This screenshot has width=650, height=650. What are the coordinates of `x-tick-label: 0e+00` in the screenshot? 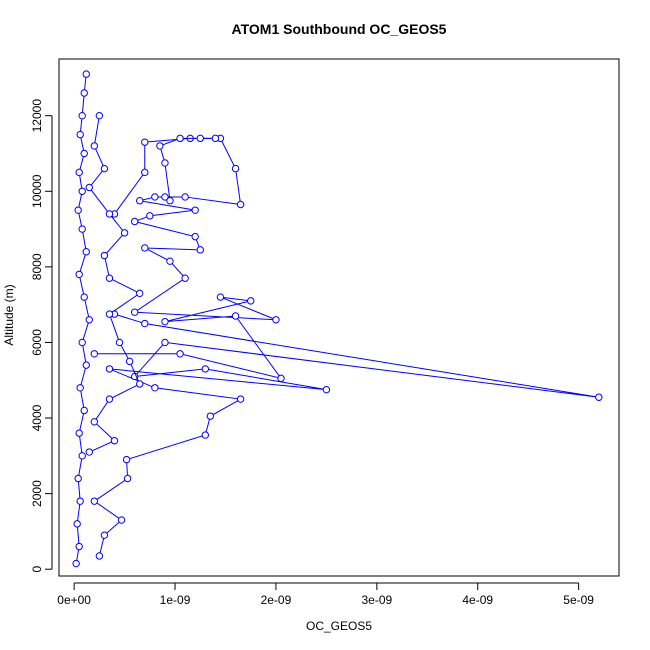 It's located at (74, 600).